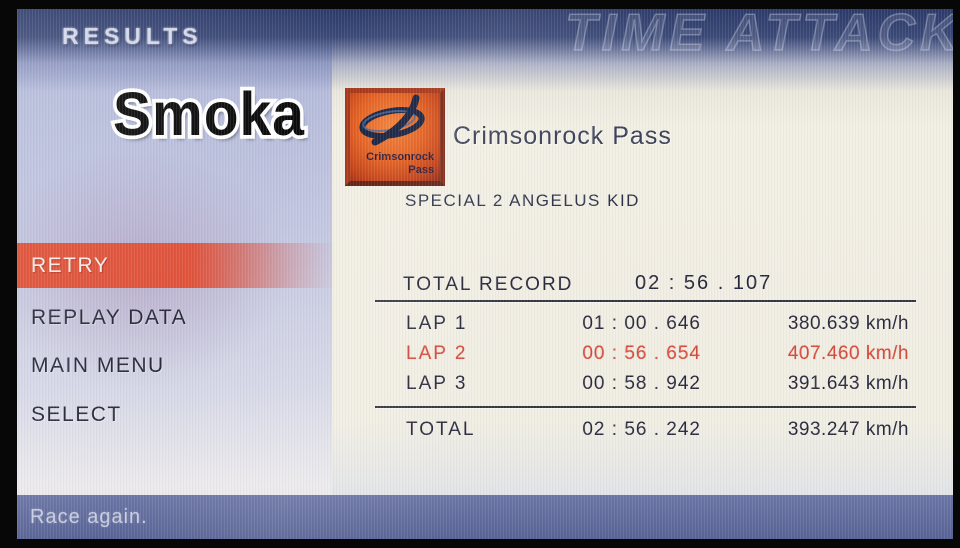  I want to click on lap-row-3: LAP 3 00 : 58 . 942 391.643 km/h, so click(645, 386).